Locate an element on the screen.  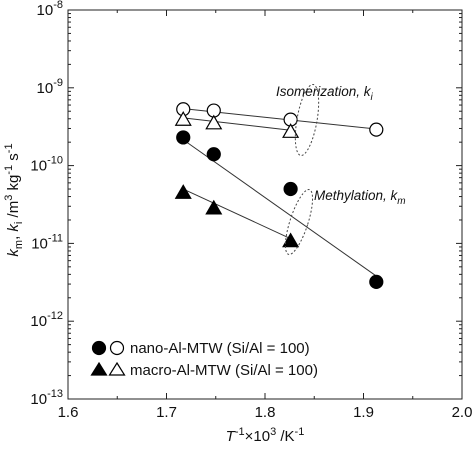
x-axis-title: T-1×103 /K-1 is located at coordinates (265, 435).